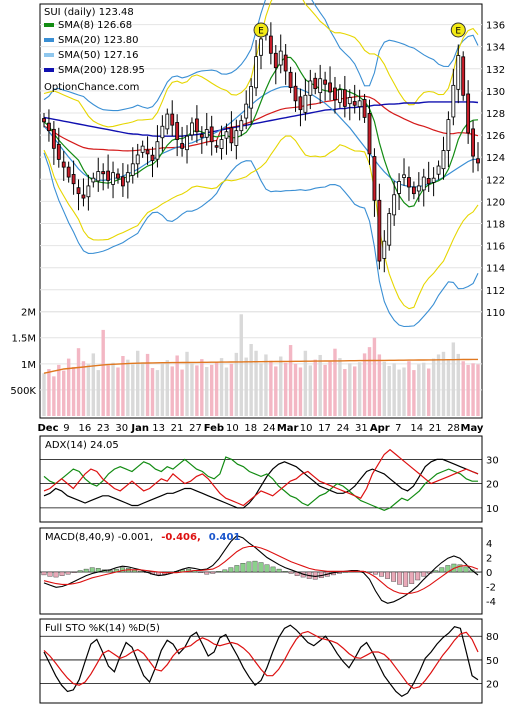 This screenshot has width=526, height=710. Describe the element at coordinates (492, 661) in the screenshot. I see `panel-tick-label: 50` at that location.